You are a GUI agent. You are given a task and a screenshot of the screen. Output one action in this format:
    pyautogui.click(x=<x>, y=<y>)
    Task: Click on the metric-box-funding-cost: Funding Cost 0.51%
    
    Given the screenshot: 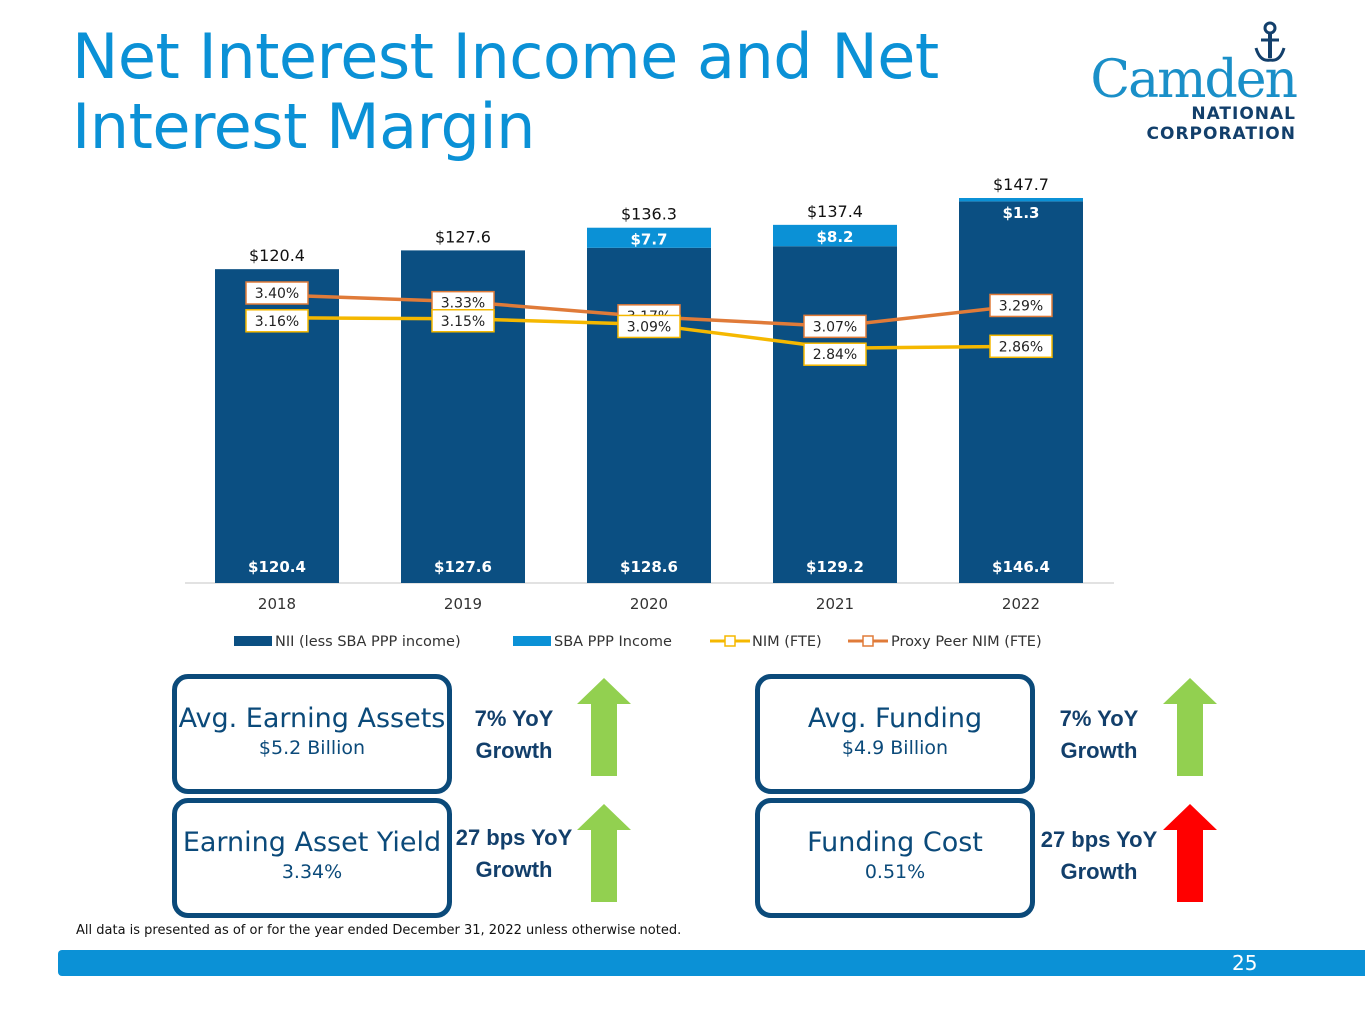 What is the action you would take?
    pyautogui.click(x=895, y=858)
    